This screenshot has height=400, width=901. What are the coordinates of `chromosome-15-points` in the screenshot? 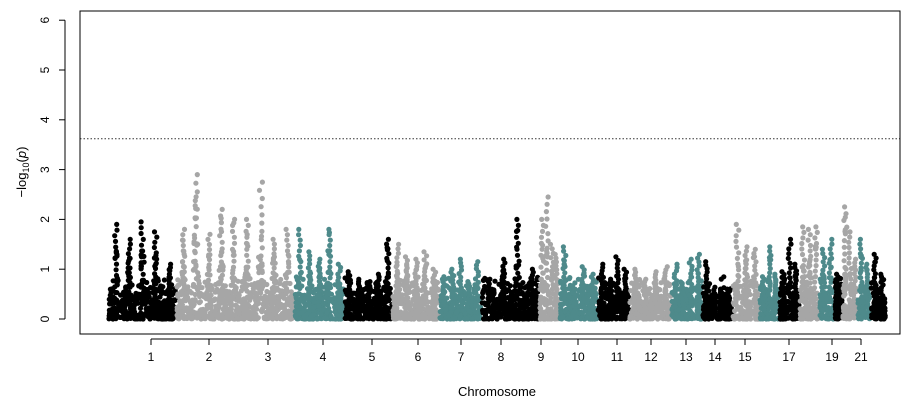 It's located at (746, 271).